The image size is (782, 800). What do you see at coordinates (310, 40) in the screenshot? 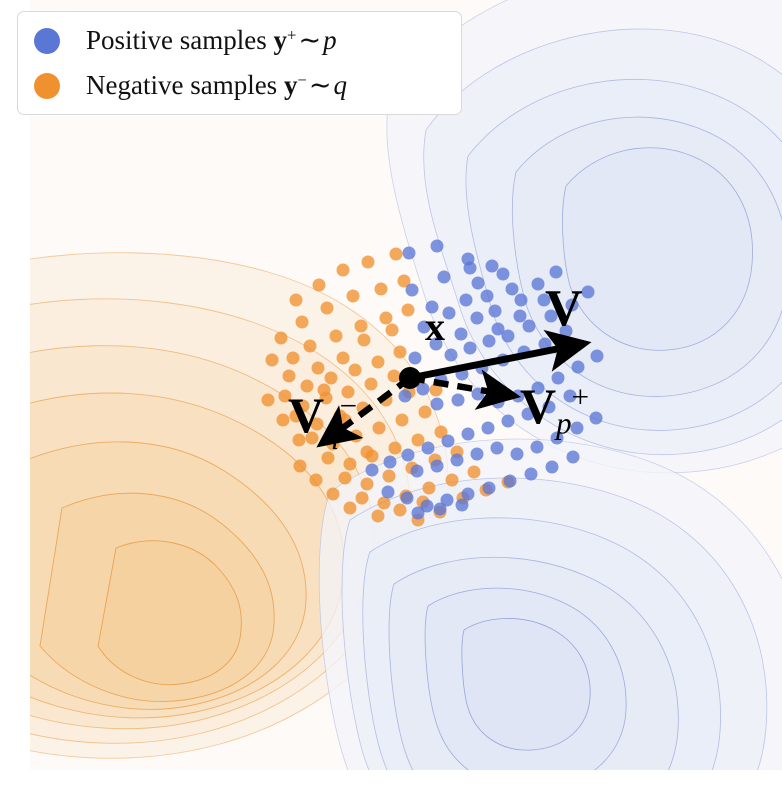
I see `legend-relation-sim-positive: ∼` at bounding box center [310, 40].